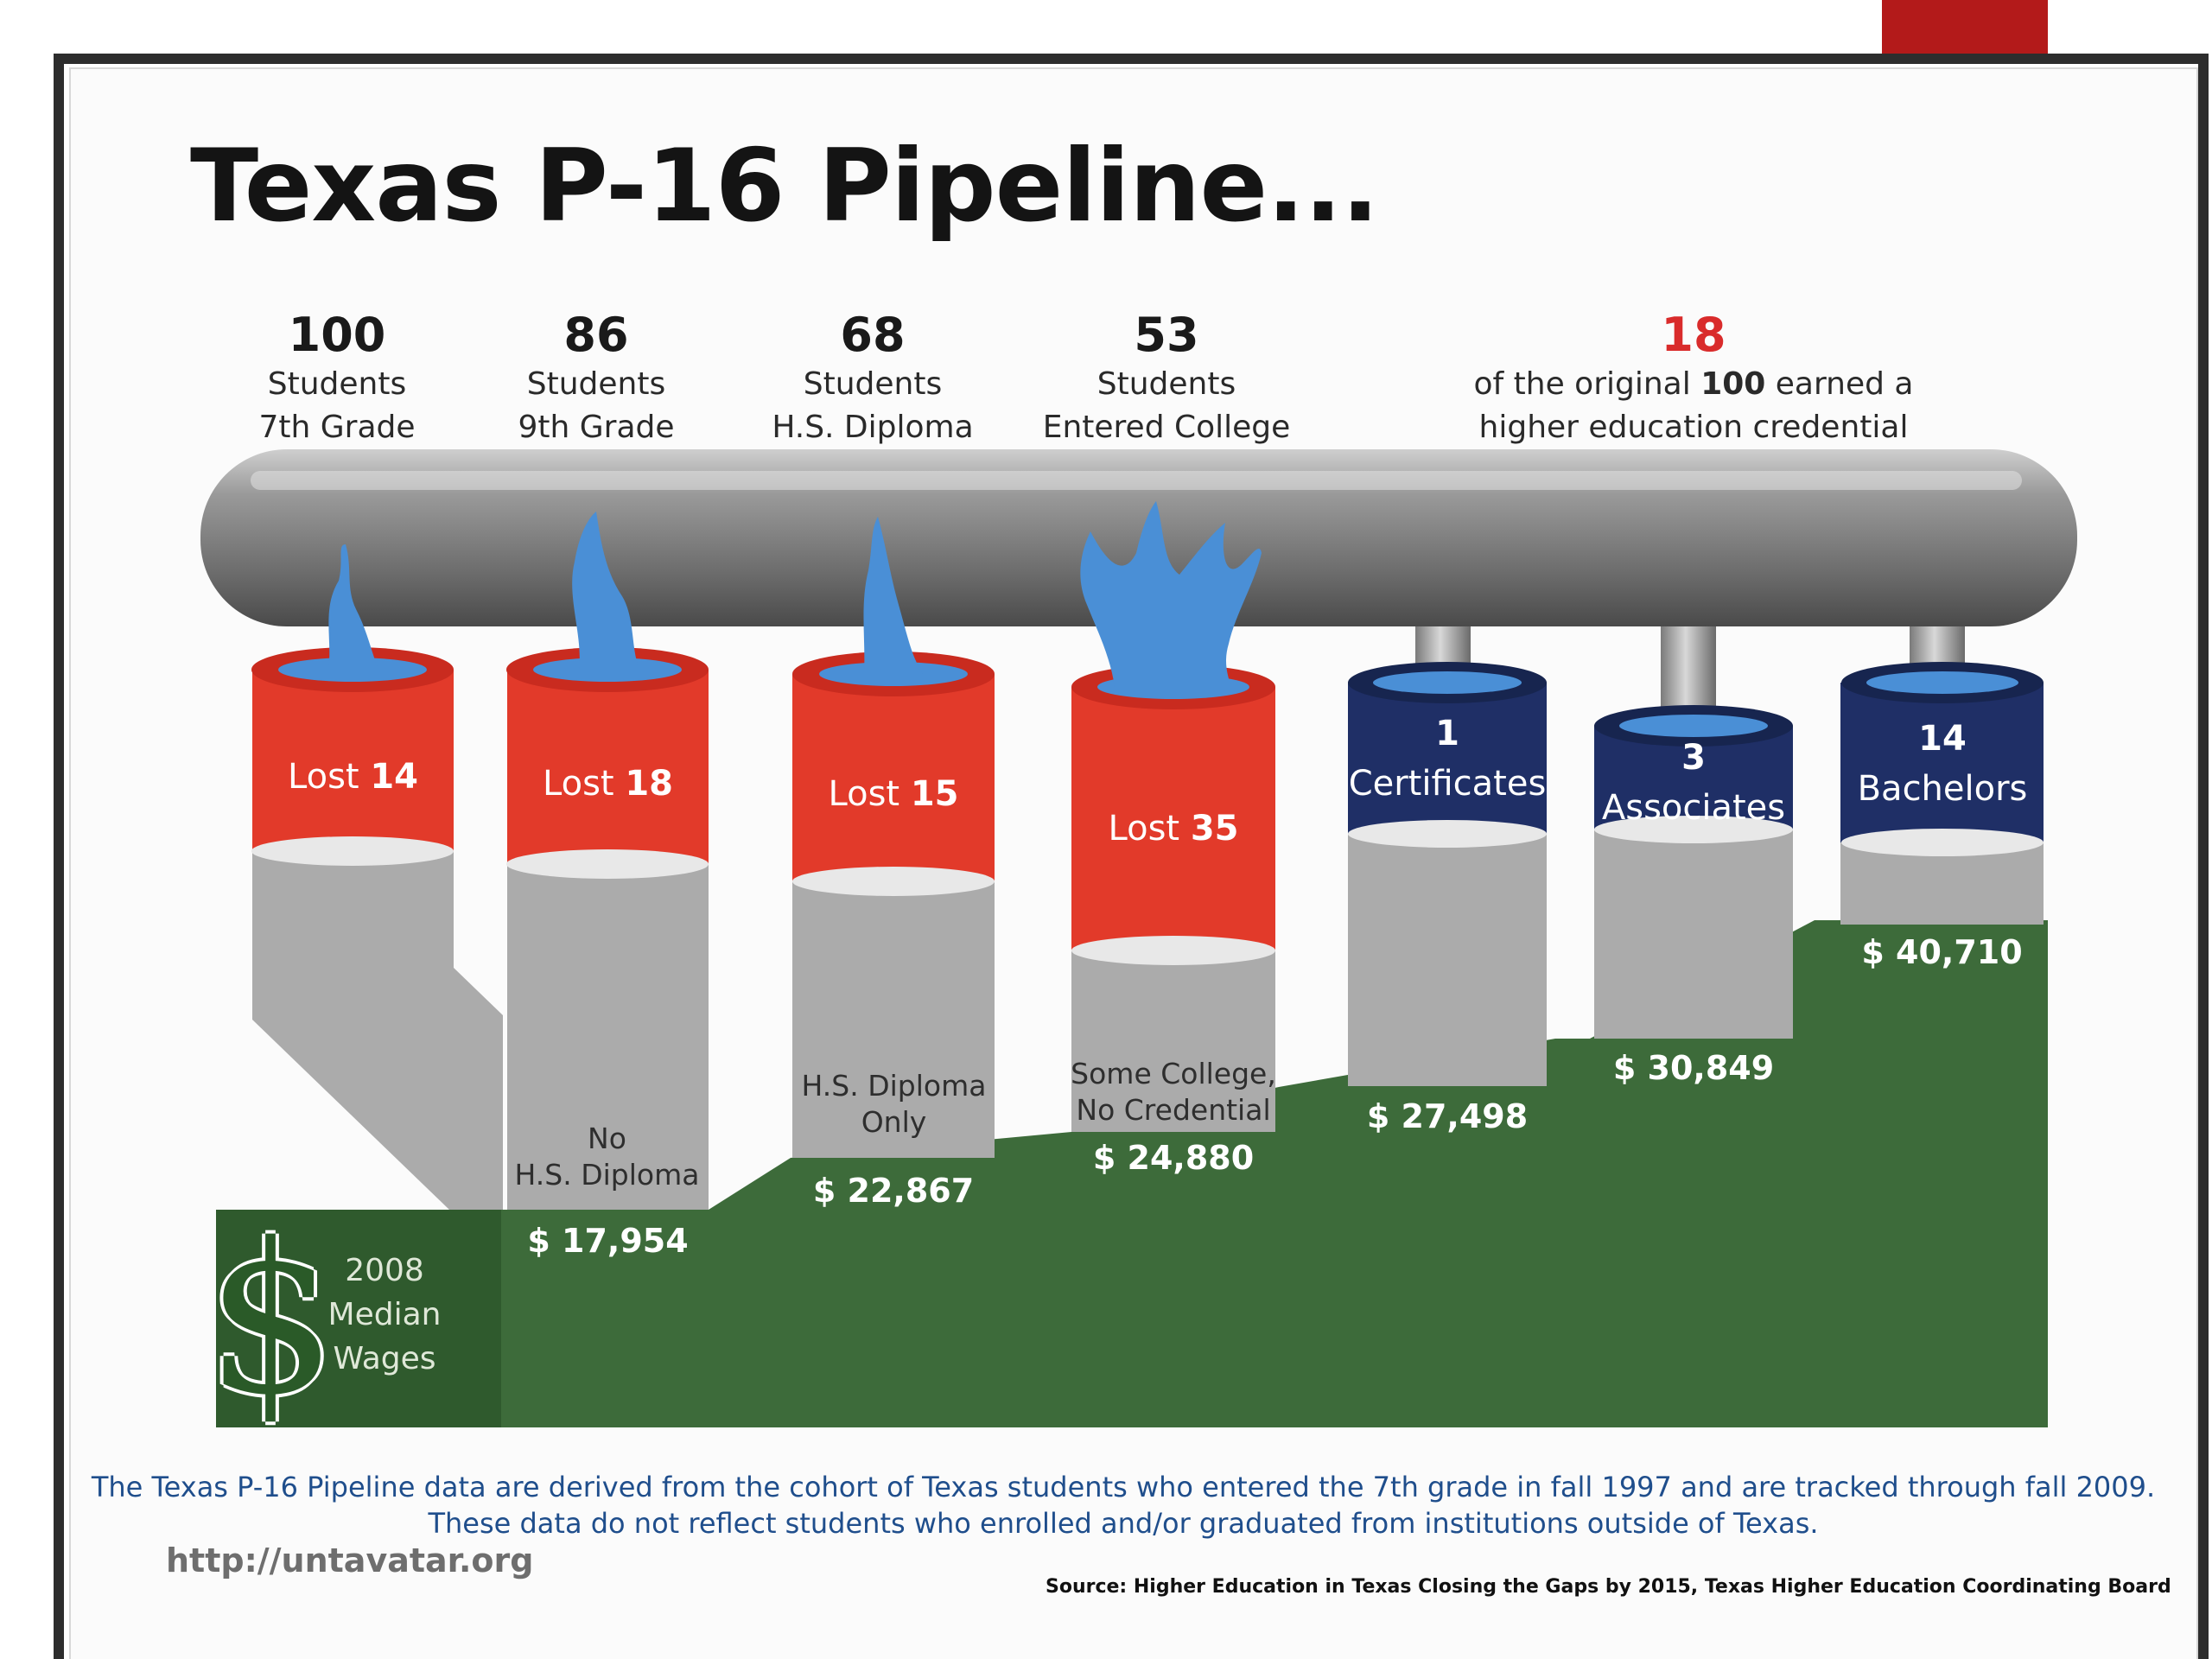  Describe the element at coordinates (893, 1019) in the screenshot. I see `grey-column-hs` at that location.